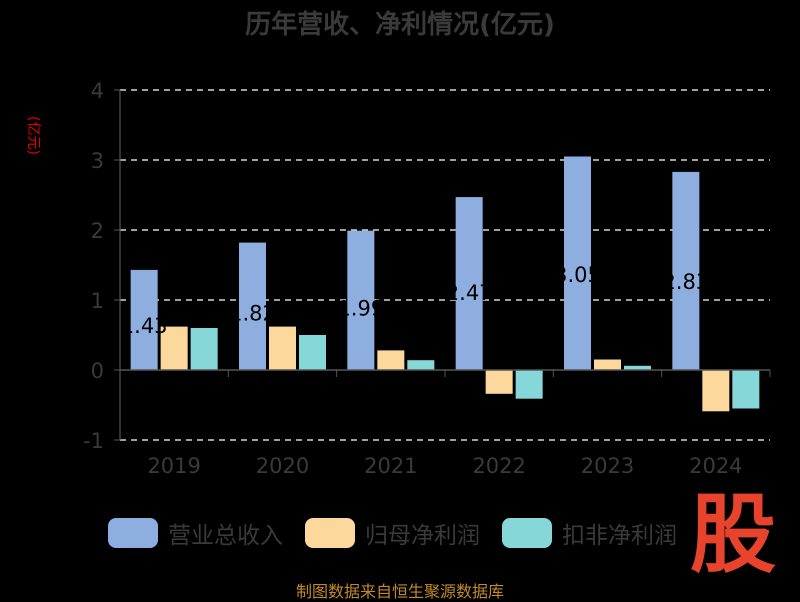 The width and height of the screenshot is (800, 602). What do you see at coordinates (133, 533) in the screenshot?
I see `legend-swatch-revenue` at bounding box center [133, 533].